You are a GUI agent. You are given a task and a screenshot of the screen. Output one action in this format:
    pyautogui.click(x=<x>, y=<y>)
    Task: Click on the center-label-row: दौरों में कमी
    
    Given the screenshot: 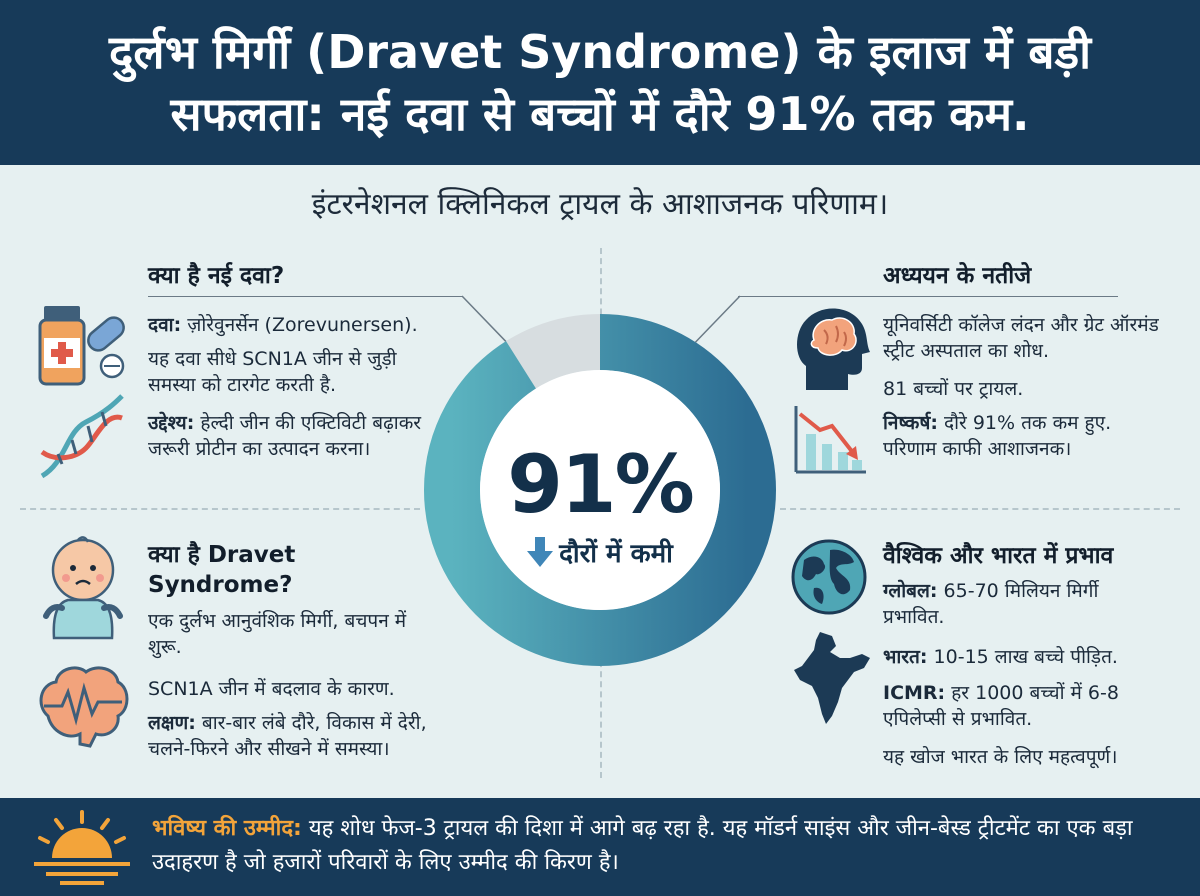 What is the action you would take?
    pyautogui.click(x=600, y=552)
    